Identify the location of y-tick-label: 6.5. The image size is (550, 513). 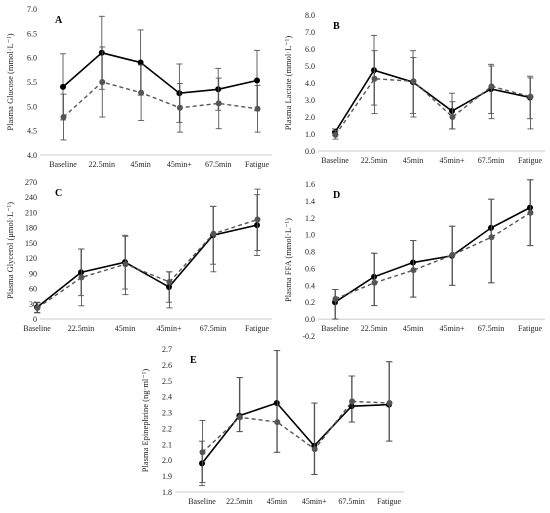
(32, 33).